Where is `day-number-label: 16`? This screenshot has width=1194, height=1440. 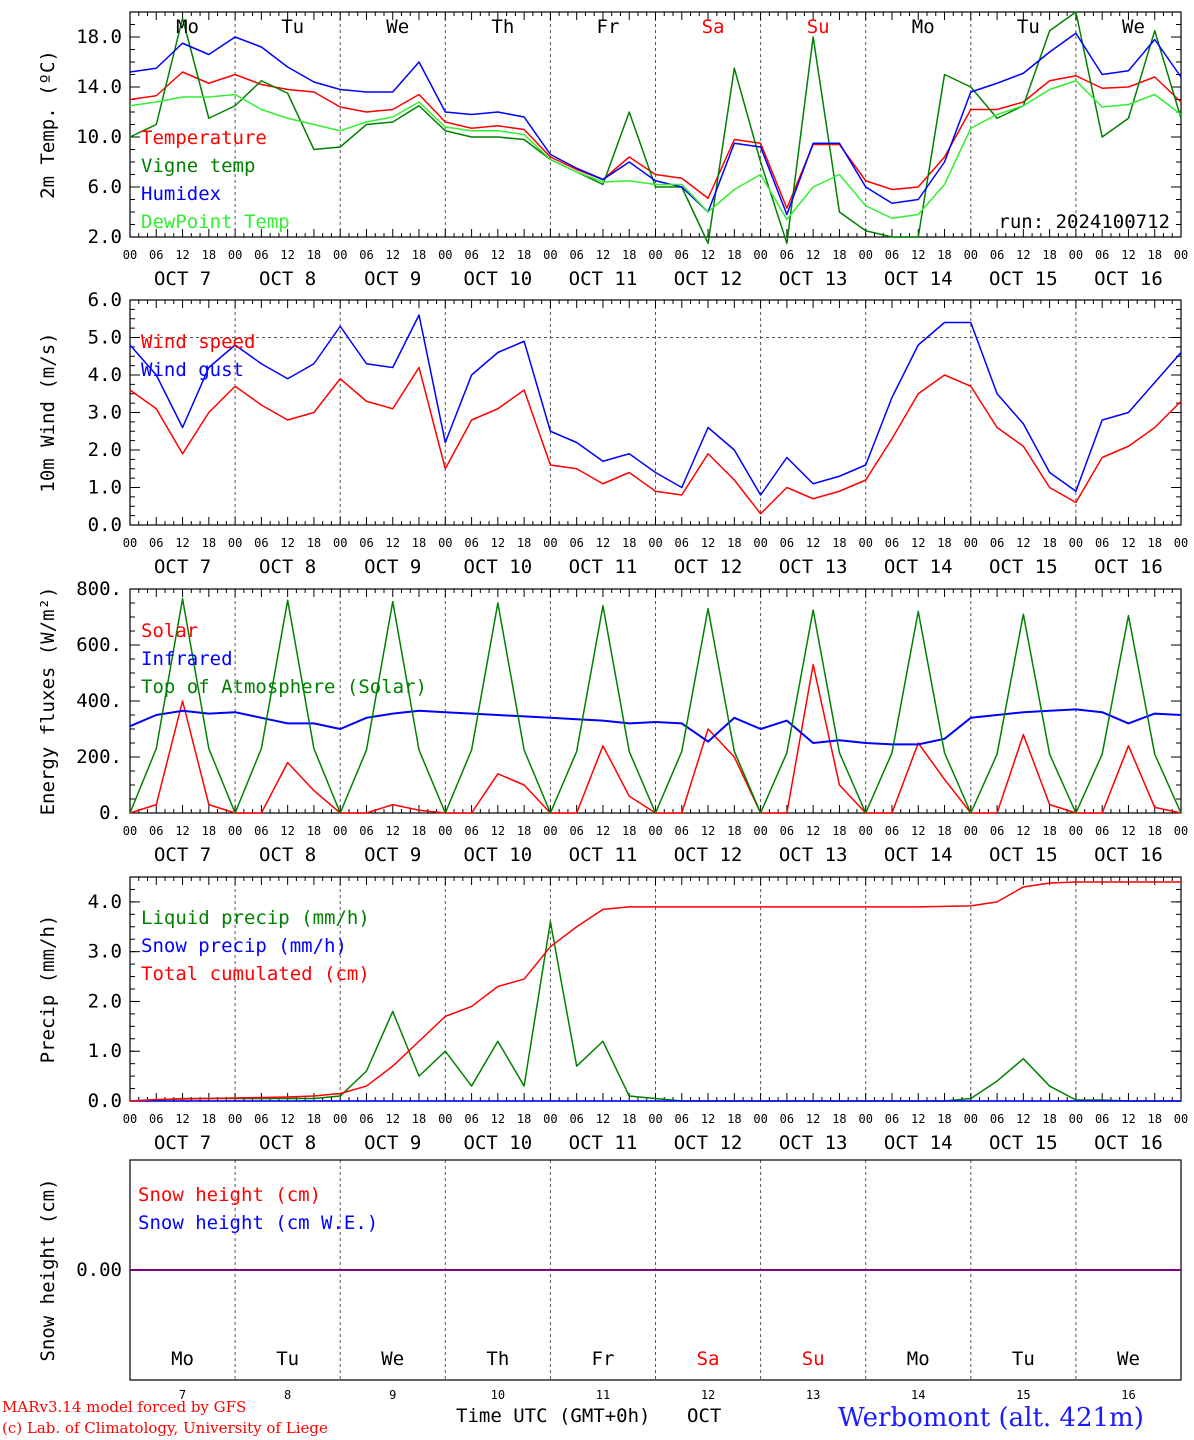 day-number-label: 16 is located at coordinates (1128, 1395).